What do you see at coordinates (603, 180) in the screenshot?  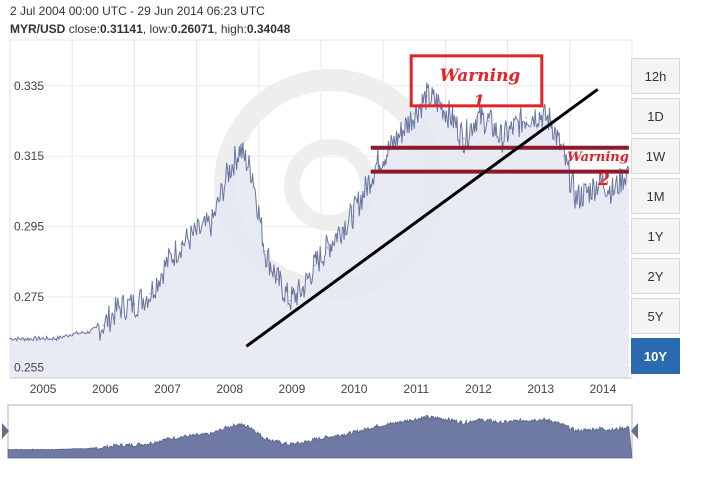 I see `warning-2-number: 2` at bounding box center [603, 180].